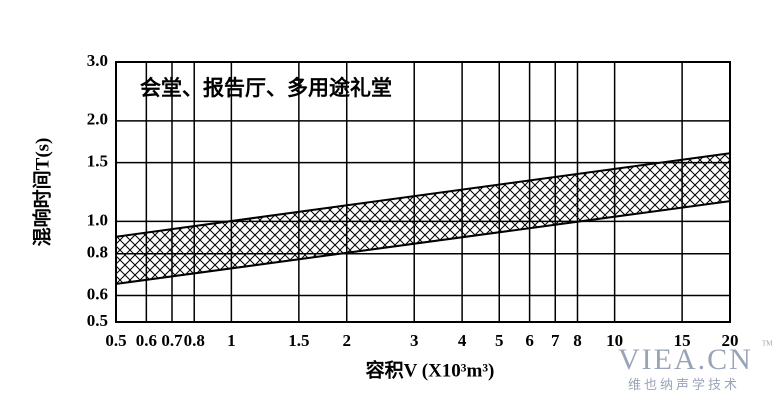 This screenshot has height=414, width=779. What do you see at coordinates (577, 340) in the screenshot?
I see `x-tick-label: 8` at bounding box center [577, 340].